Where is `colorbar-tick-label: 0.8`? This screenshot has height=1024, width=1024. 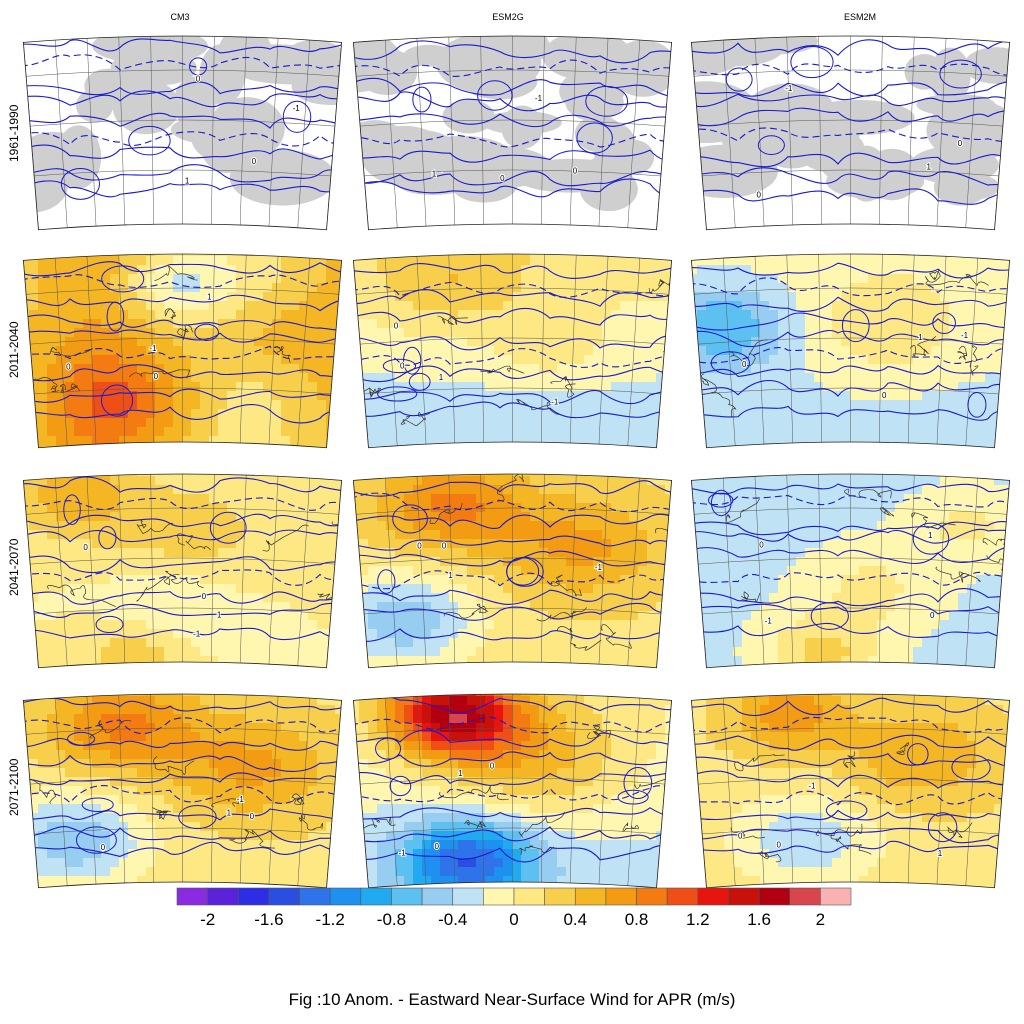 colorbar-tick-label: 0.8 is located at coordinates (637, 919).